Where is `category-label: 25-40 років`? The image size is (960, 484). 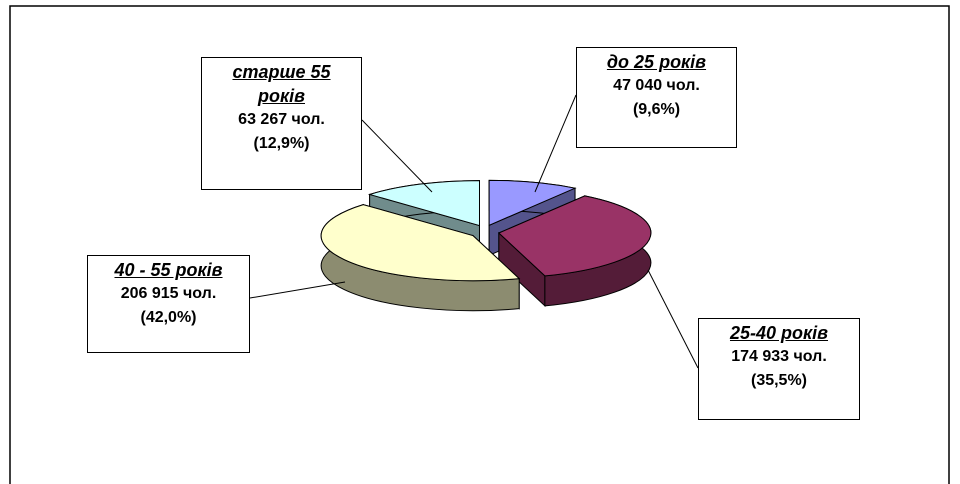
category-label: 25-40 років is located at coordinates (779, 333).